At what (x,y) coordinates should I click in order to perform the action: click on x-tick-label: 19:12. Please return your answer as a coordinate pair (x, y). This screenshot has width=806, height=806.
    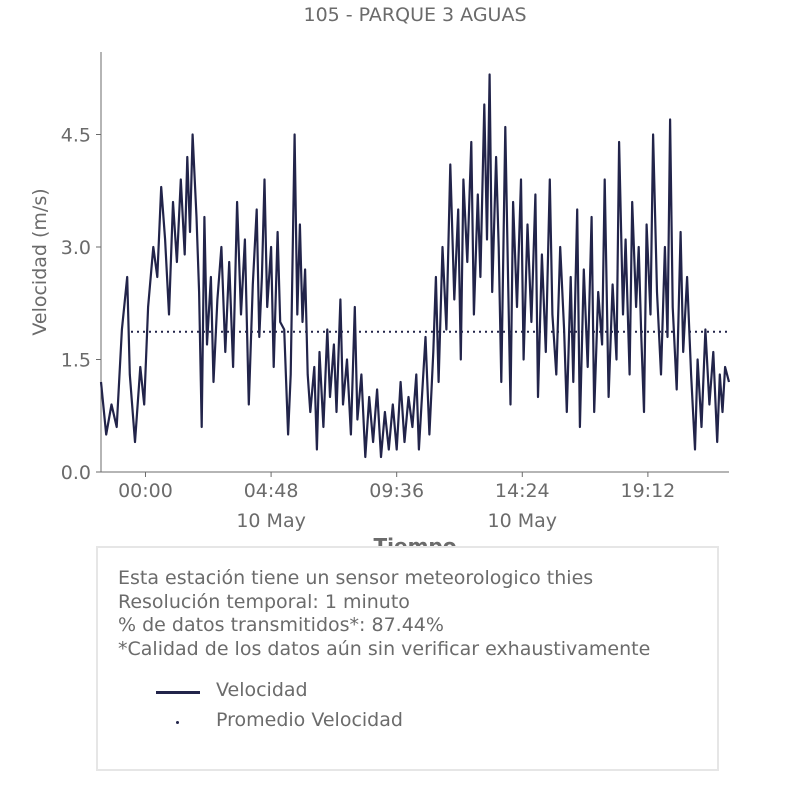
    Looking at the image, I should click on (648, 491).